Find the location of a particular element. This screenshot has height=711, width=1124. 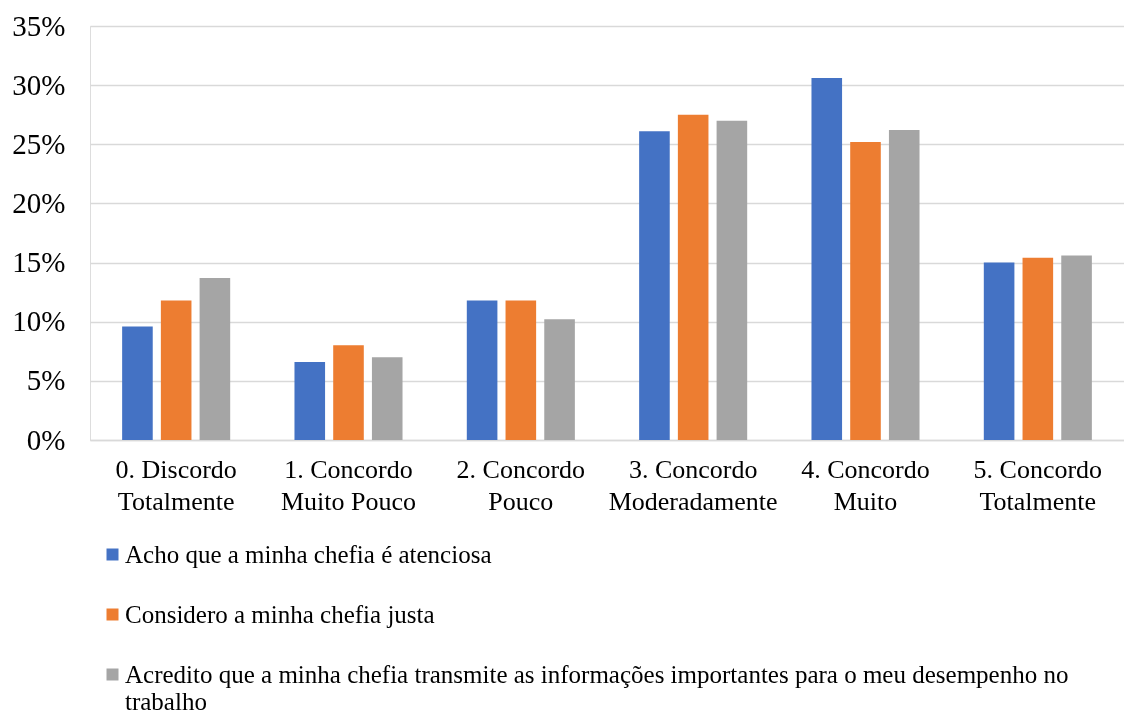

x-tick-label: 5. Concordo Totalmente is located at coordinates (1038, 485).